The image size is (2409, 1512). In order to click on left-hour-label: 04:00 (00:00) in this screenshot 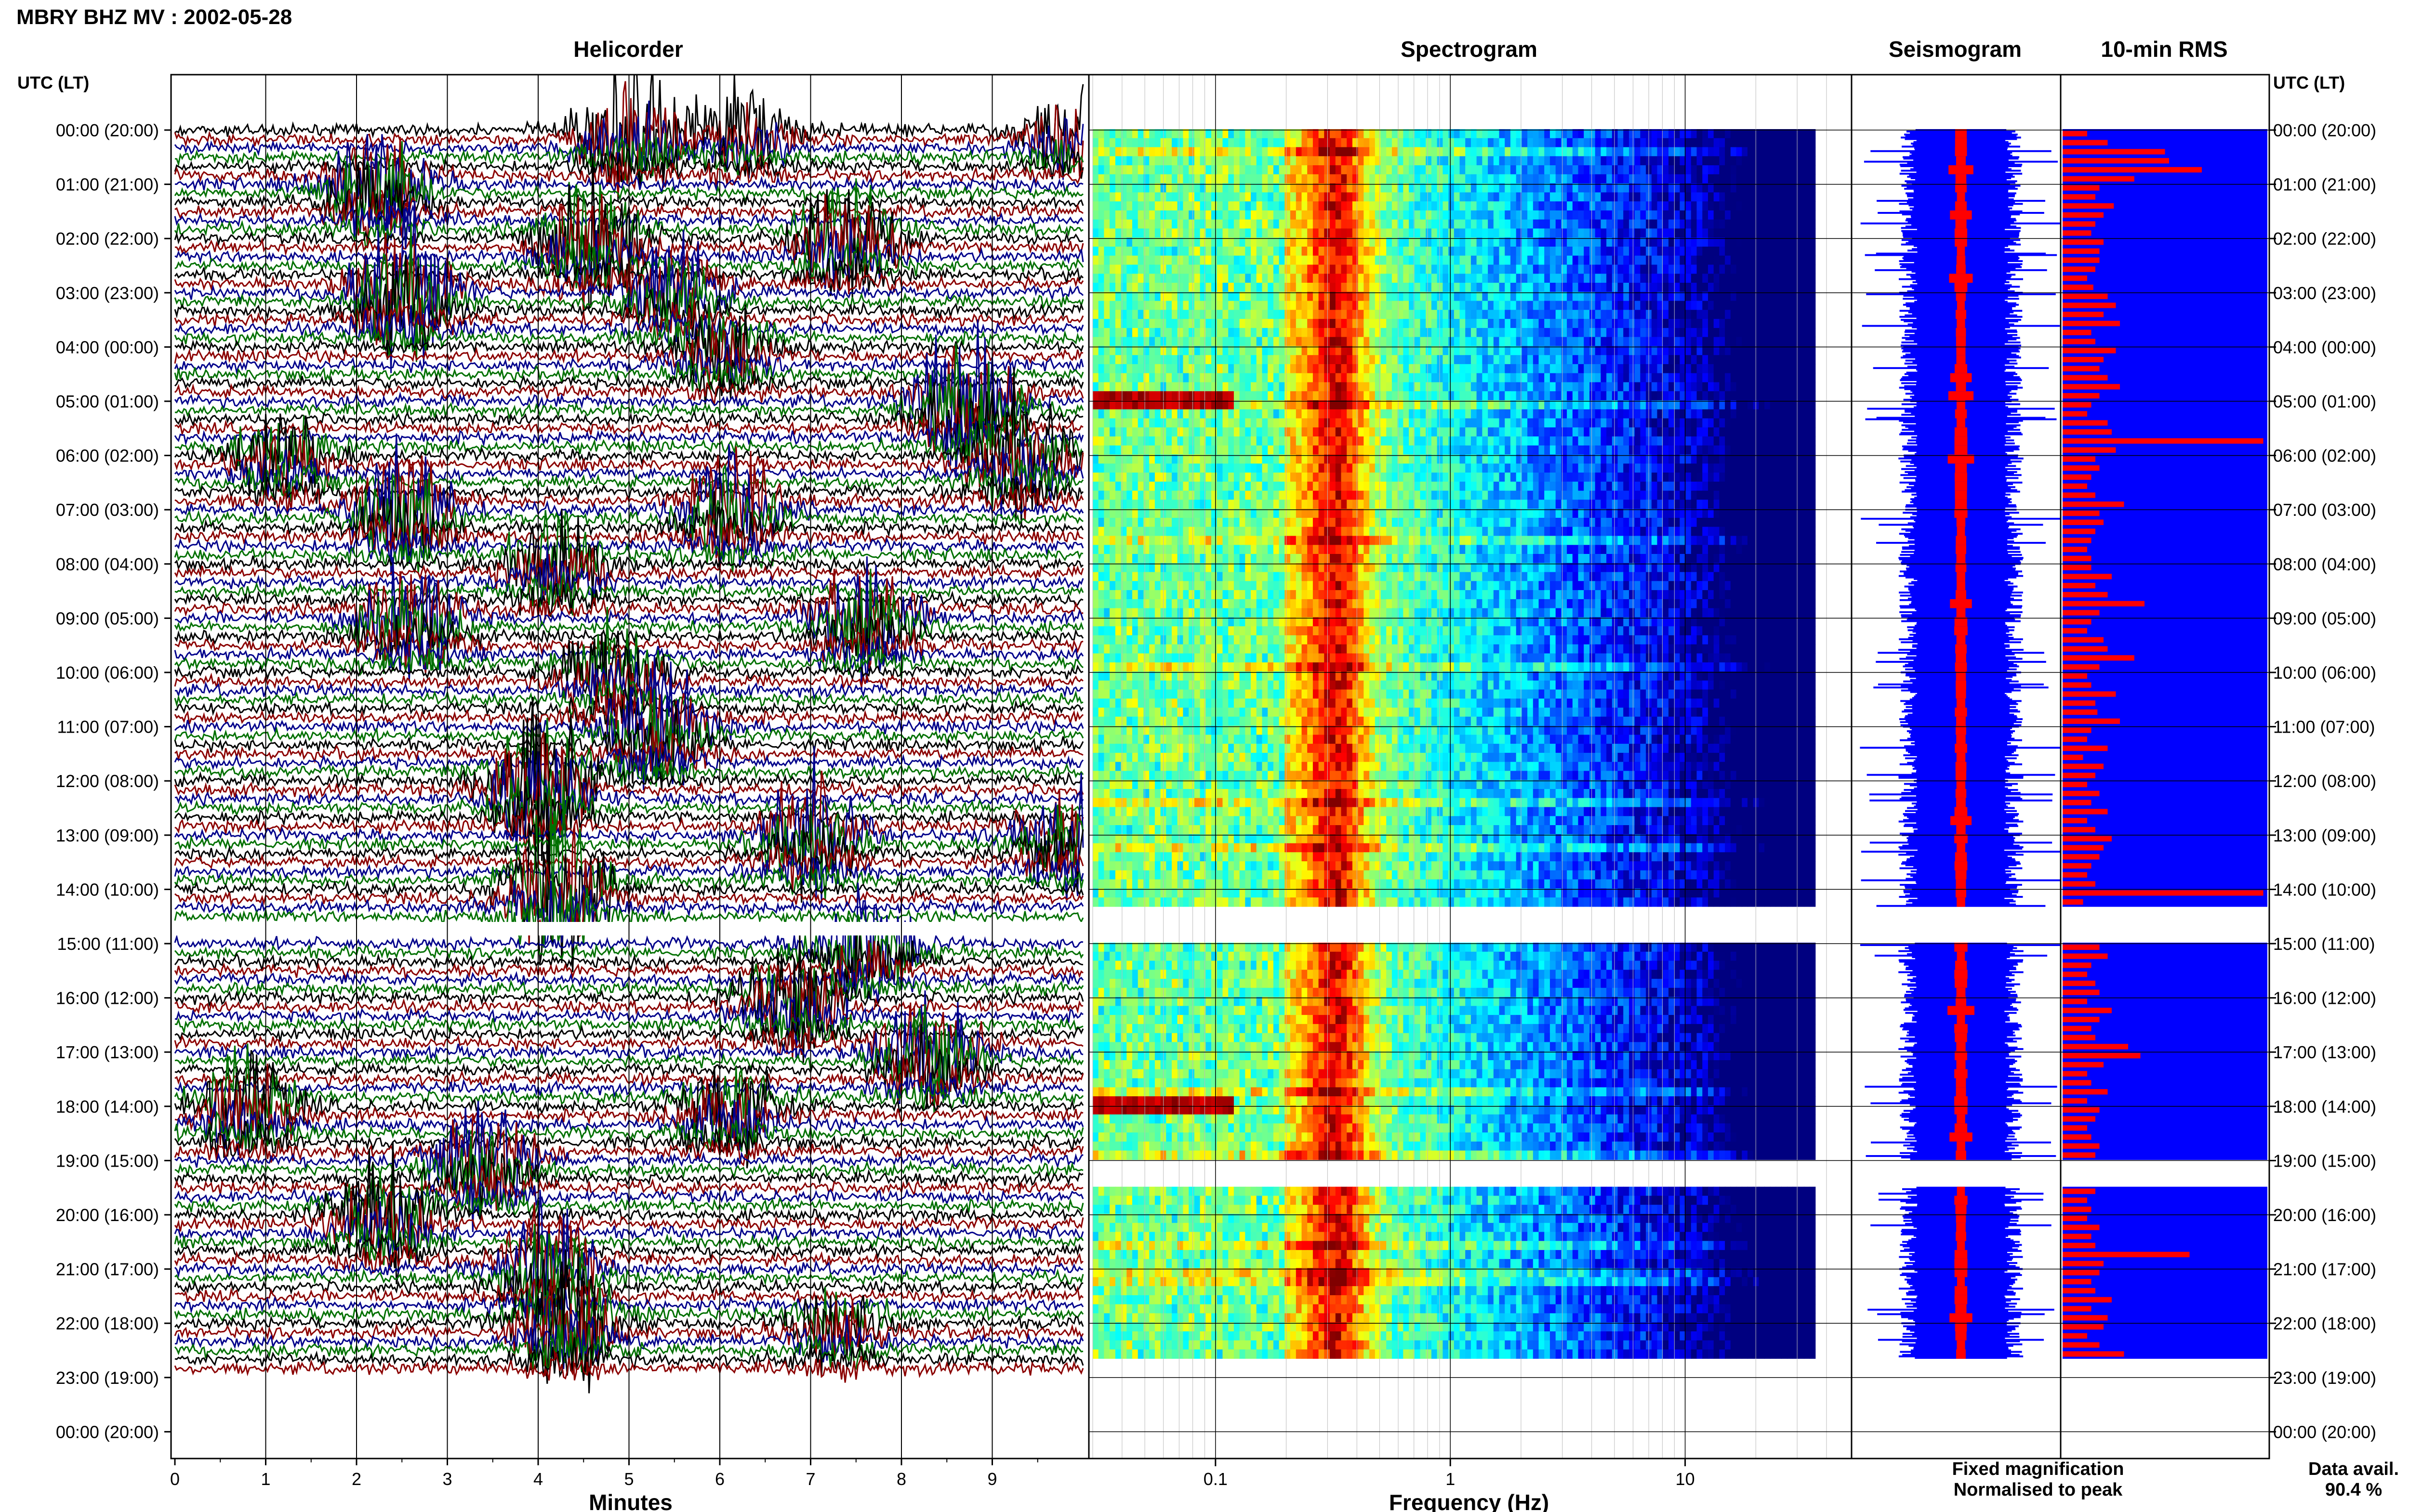, I will do `click(107, 347)`.